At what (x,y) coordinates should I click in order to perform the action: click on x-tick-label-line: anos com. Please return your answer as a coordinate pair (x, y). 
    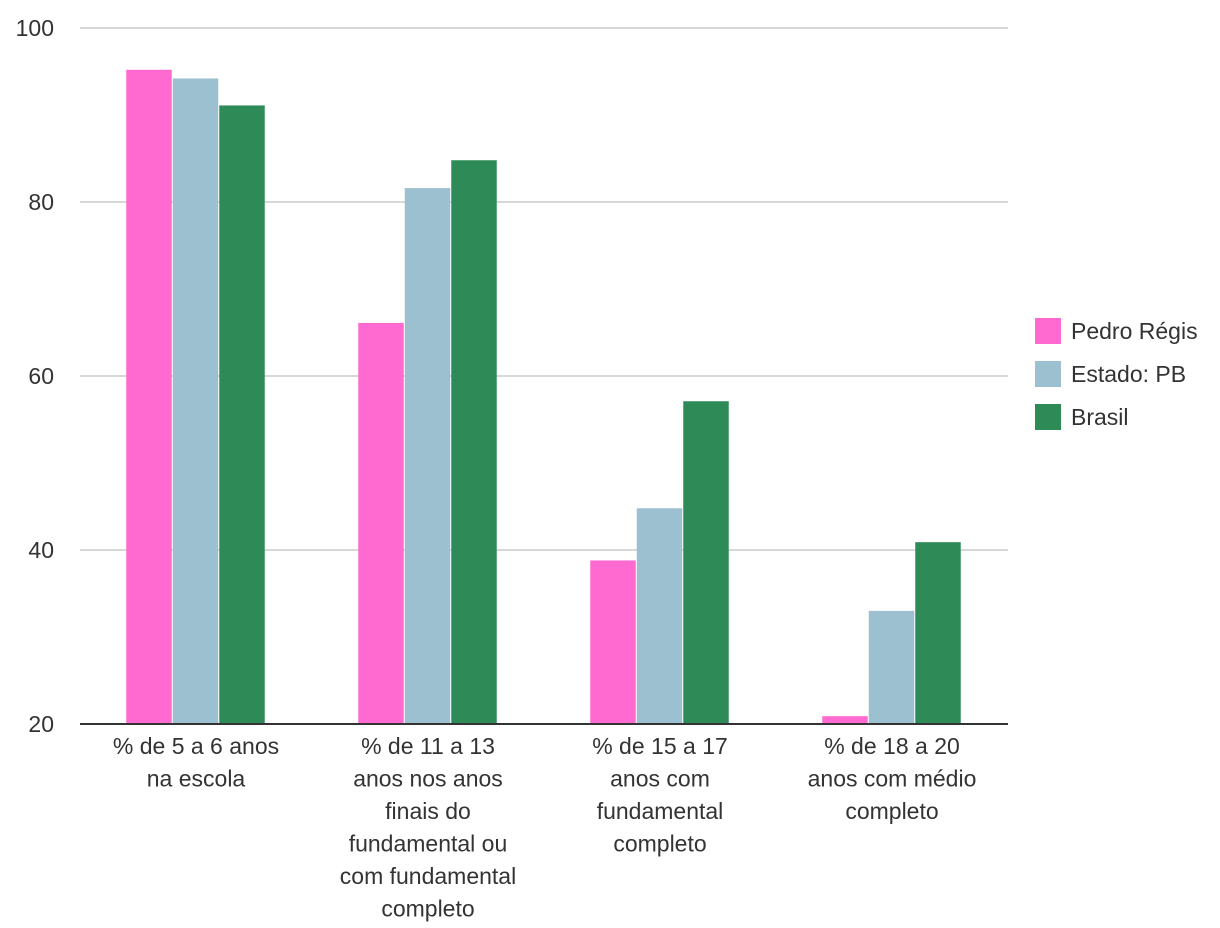
    Looking at the image, I should click on (660, 779).